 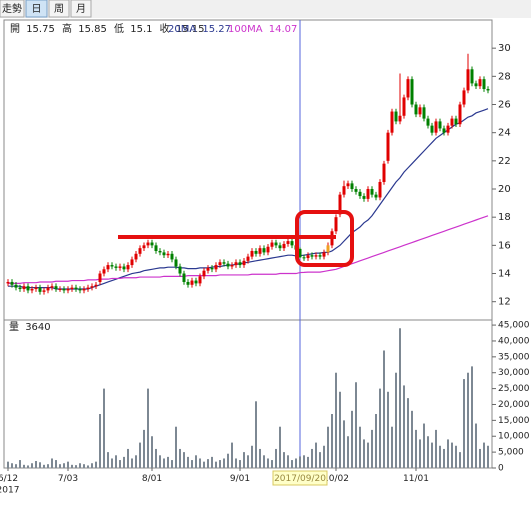 I want to click on volume-tick-label: 20,000, so click(x=514, y=405).